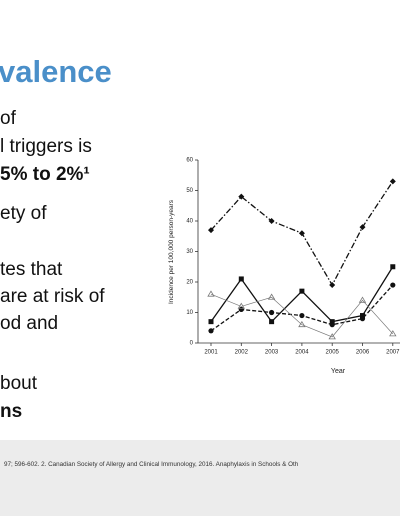 The height and width of the screenshot is (516, 400). What do you see at coordinates (189, 313) in the screenshot?
I see `y-tick-label: 10` at bounding box center [189, 313].